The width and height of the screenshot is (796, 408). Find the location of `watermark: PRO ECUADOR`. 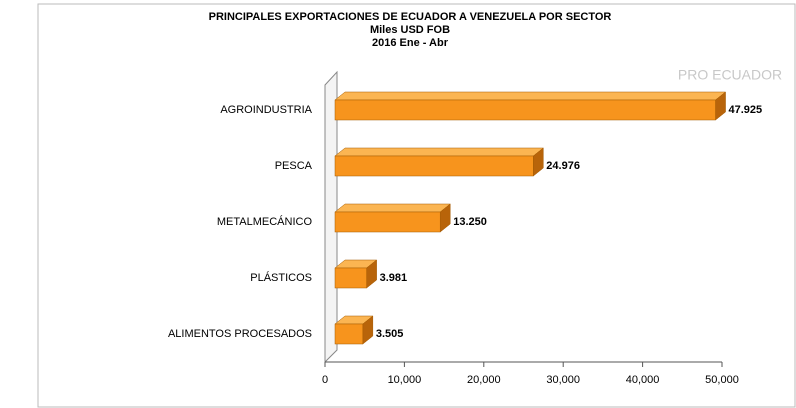

watermark: PRO ECUADOR is located at coordinates (730, 75).